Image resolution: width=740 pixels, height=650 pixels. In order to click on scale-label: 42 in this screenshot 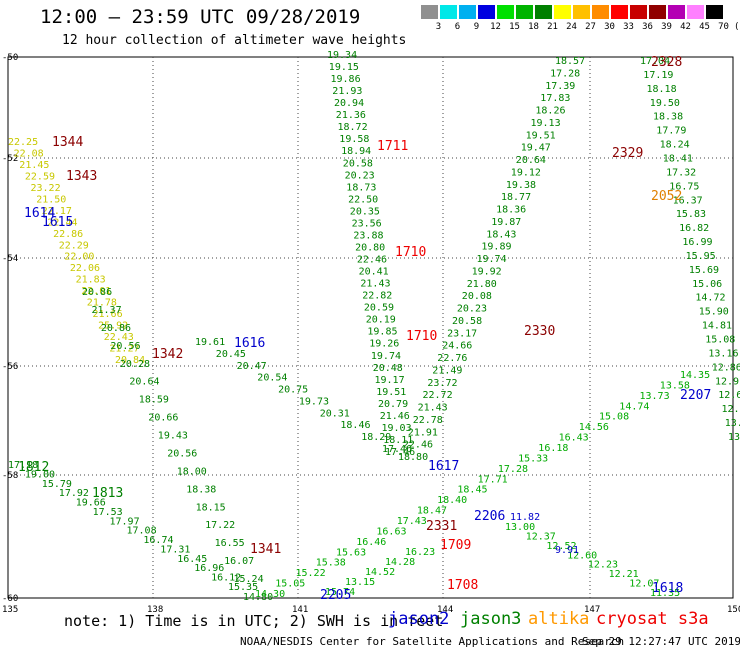, I will do `click(685, 27)`.